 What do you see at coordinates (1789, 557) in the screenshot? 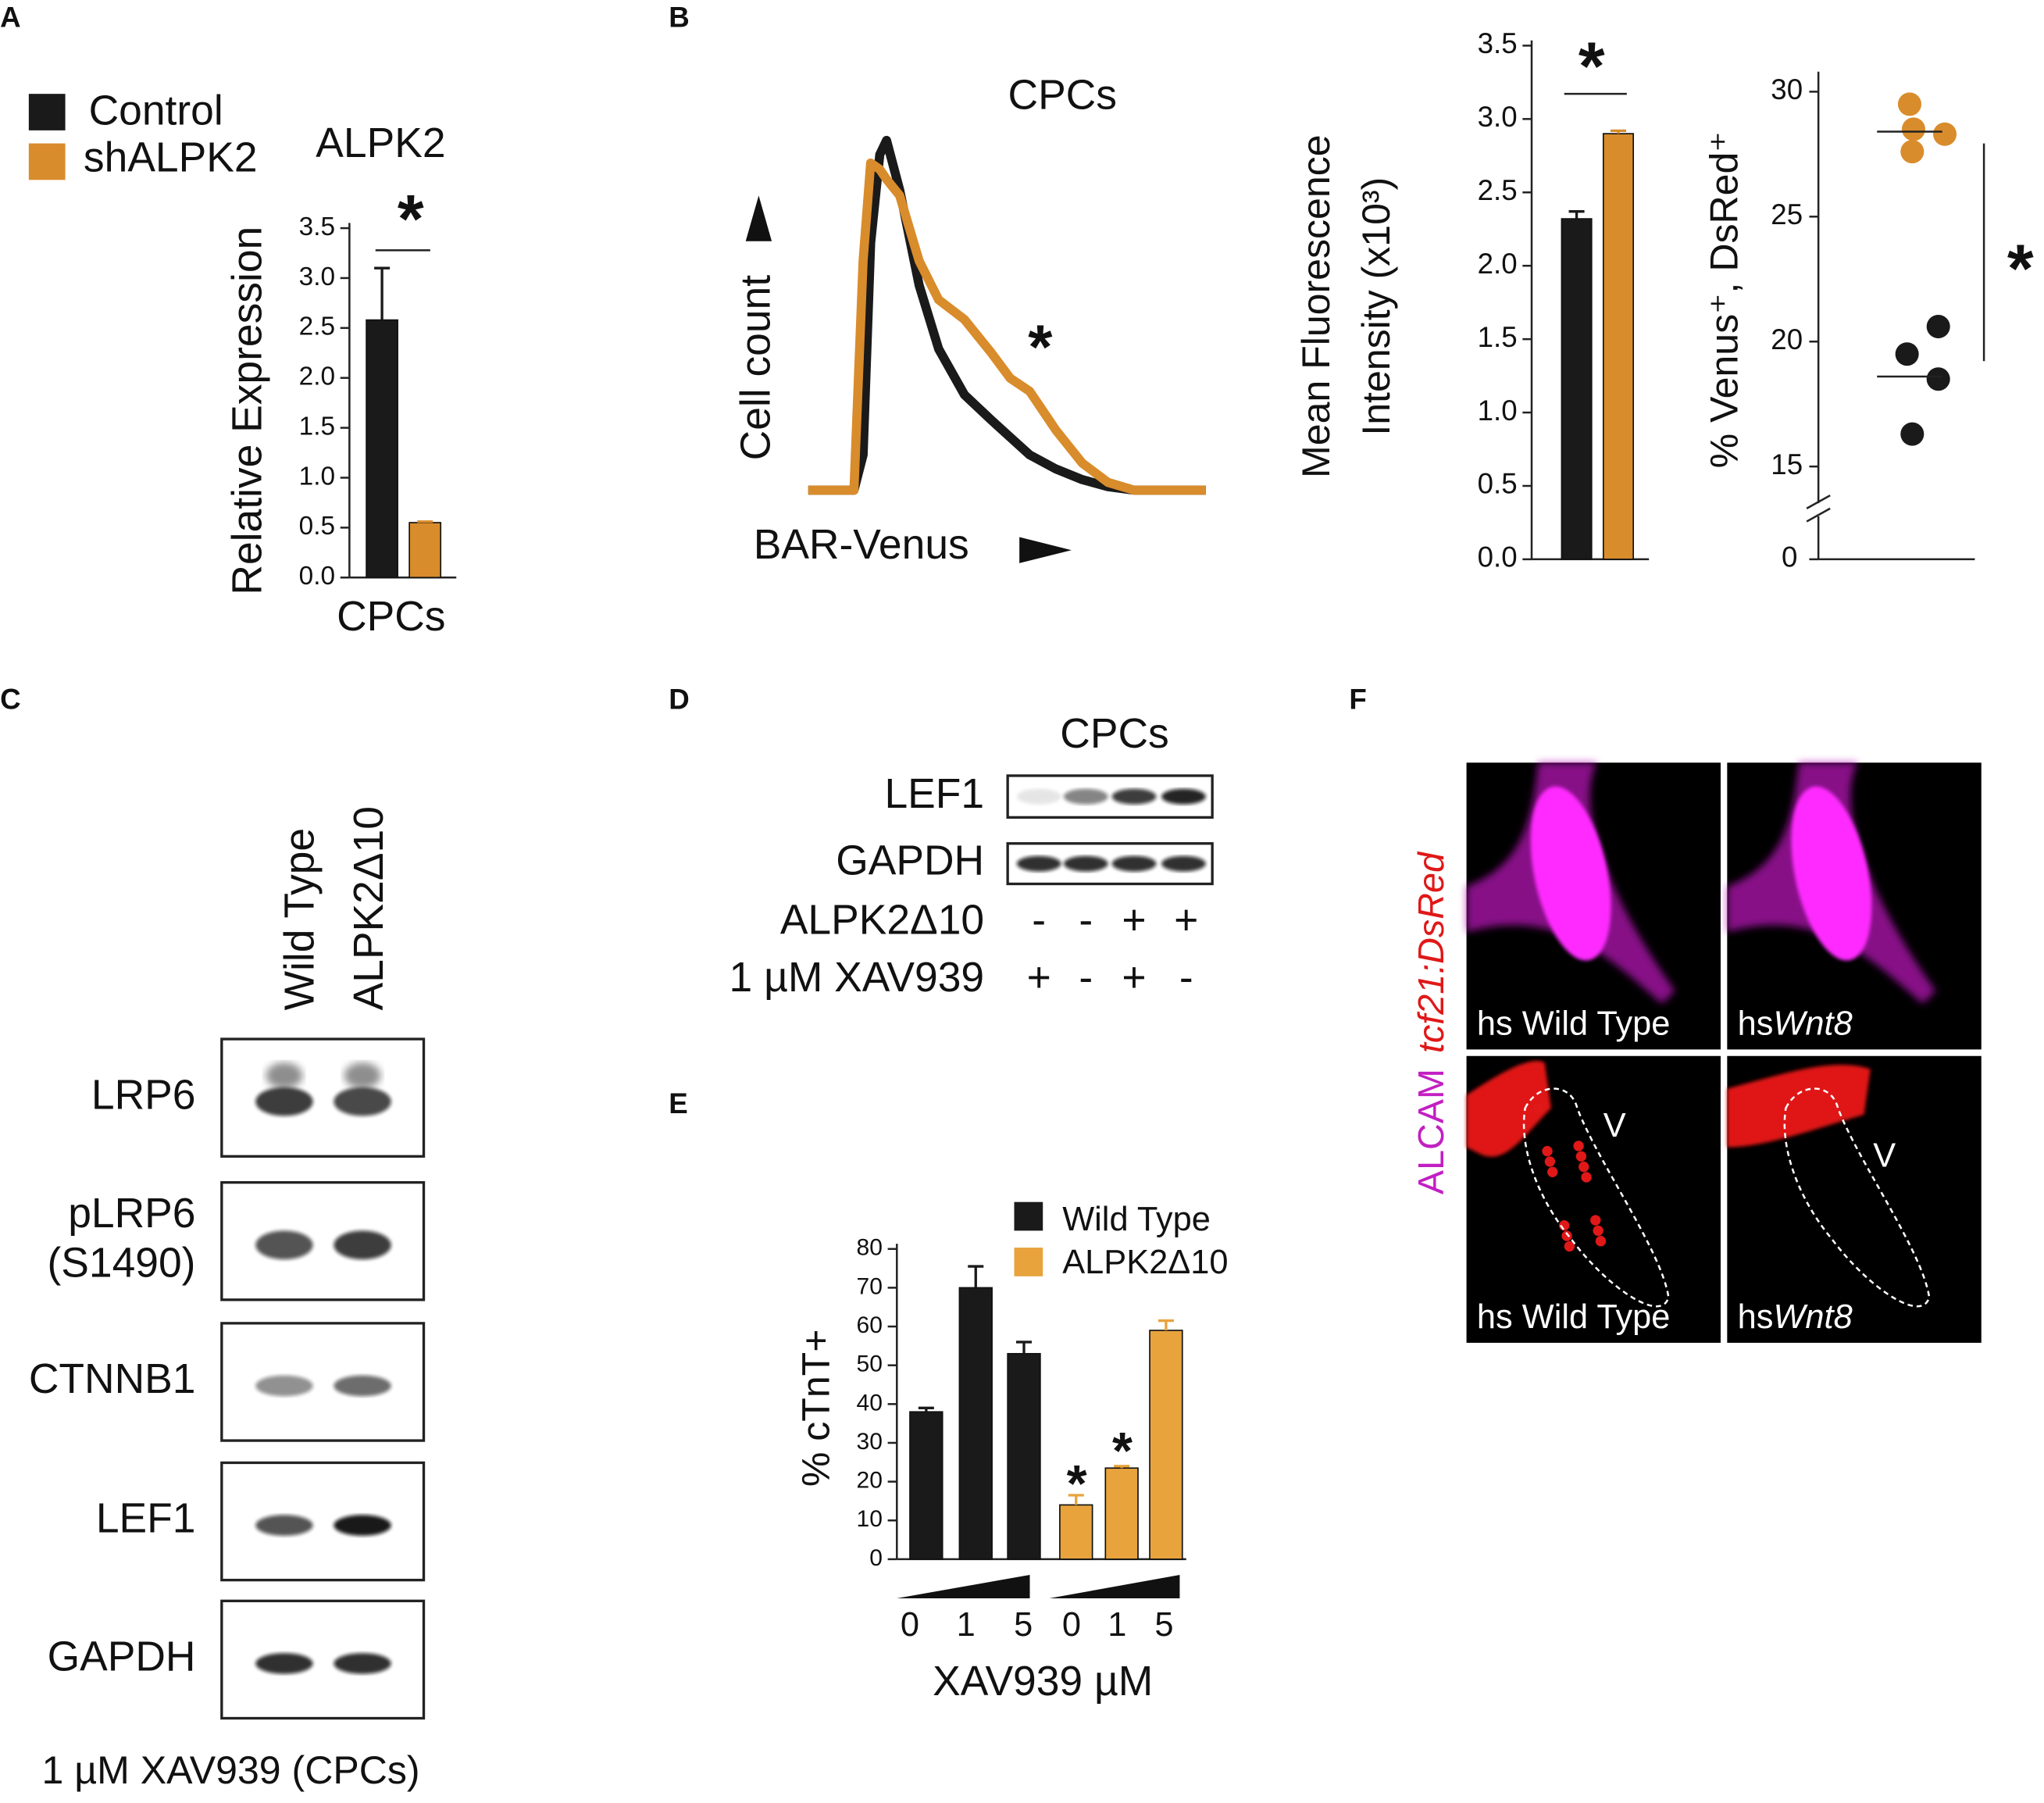
I see `y-tick-label: 0` at bounding box center [1789, 557].